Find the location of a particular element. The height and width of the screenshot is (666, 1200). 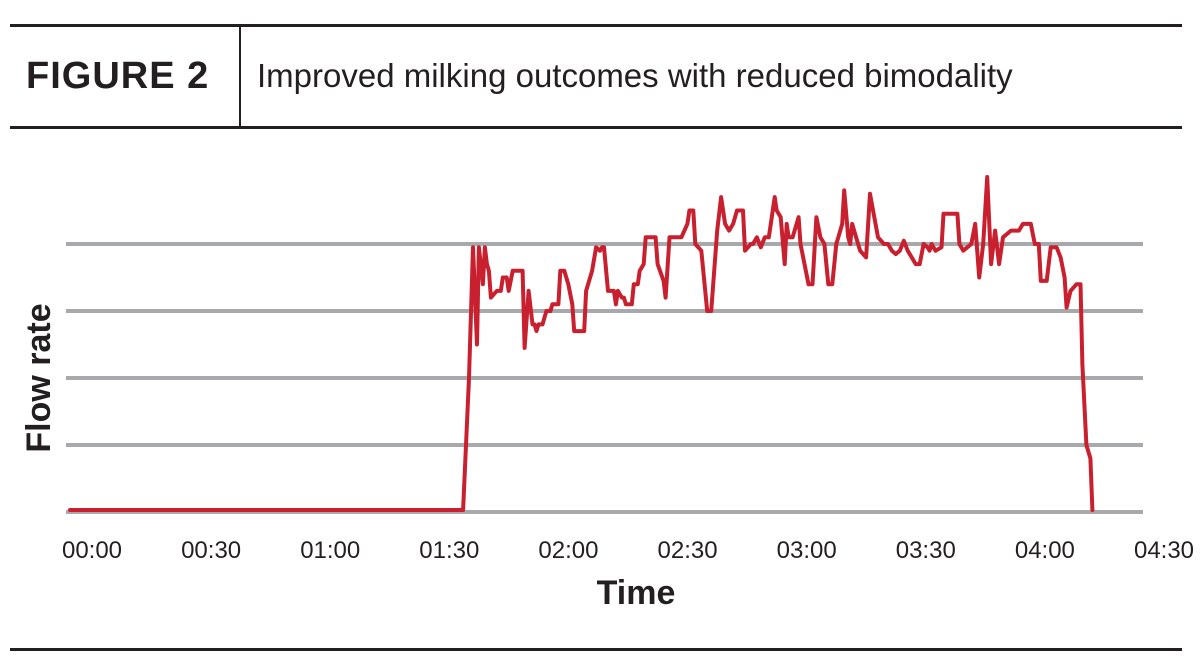

header-divider is located at coordinates (240, 76).